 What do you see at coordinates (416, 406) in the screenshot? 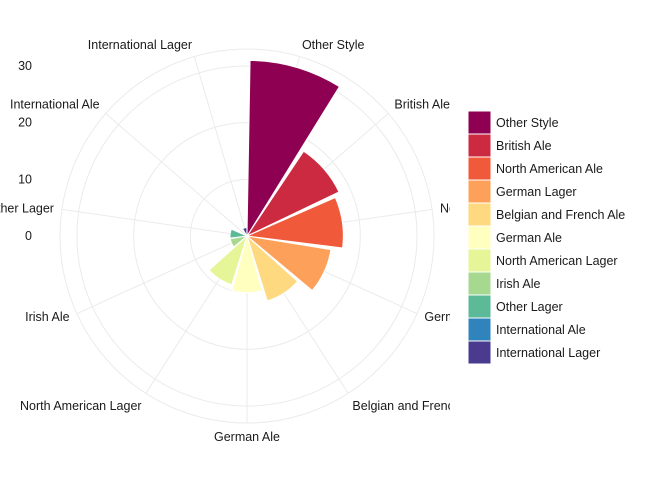
I see `category-label: Belgian and French Ale` at bounding box center [416, 406].